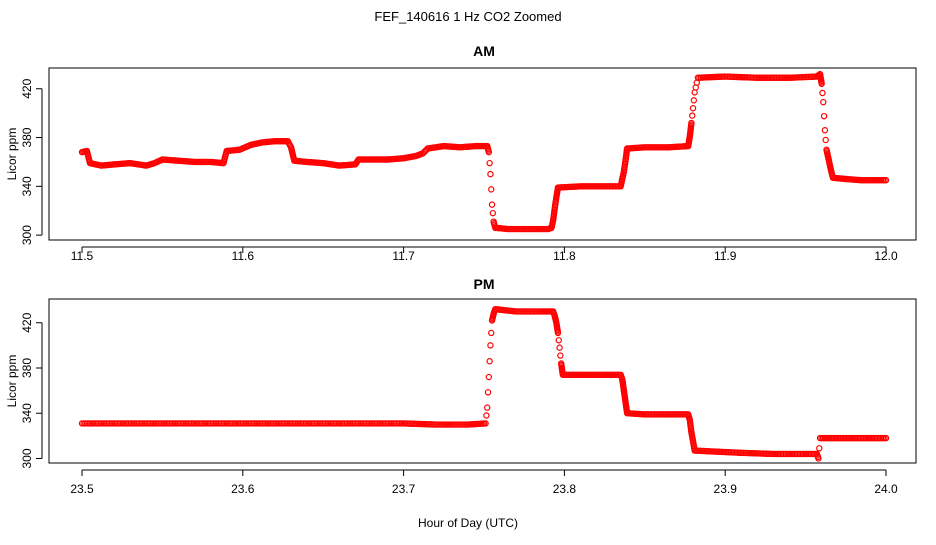  Describe the element at coordinates (467, 16) in the screenshot. I see `figure-title: FEF_140616 1 Hz CO2 Zoomed` at that location.